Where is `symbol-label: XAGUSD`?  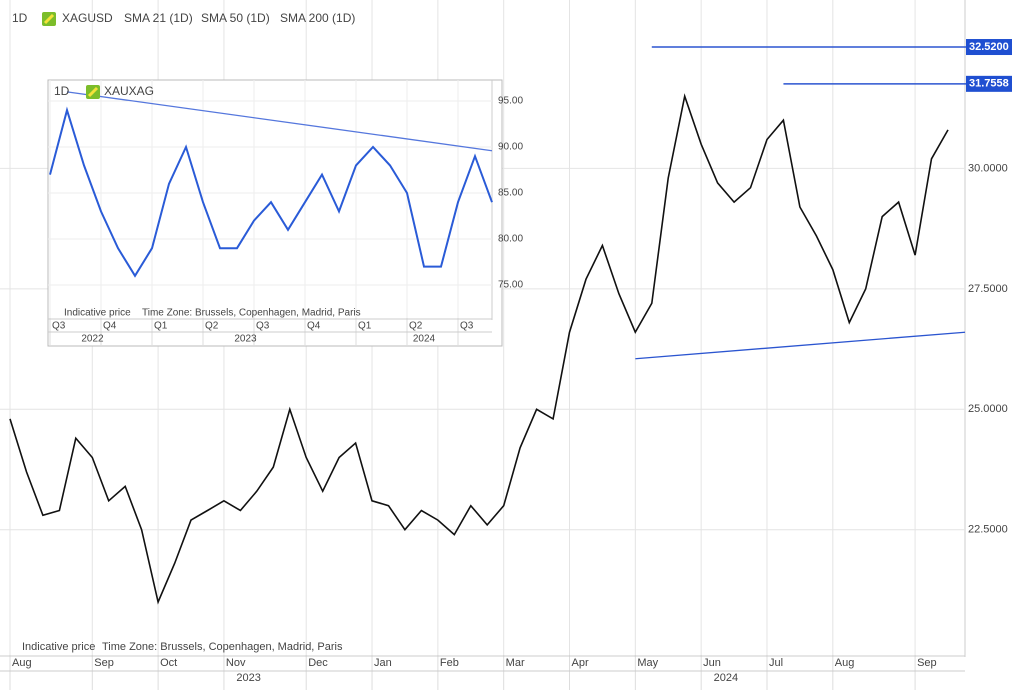 symbol-label: XAGUSD is located at coordinates (87, 18).